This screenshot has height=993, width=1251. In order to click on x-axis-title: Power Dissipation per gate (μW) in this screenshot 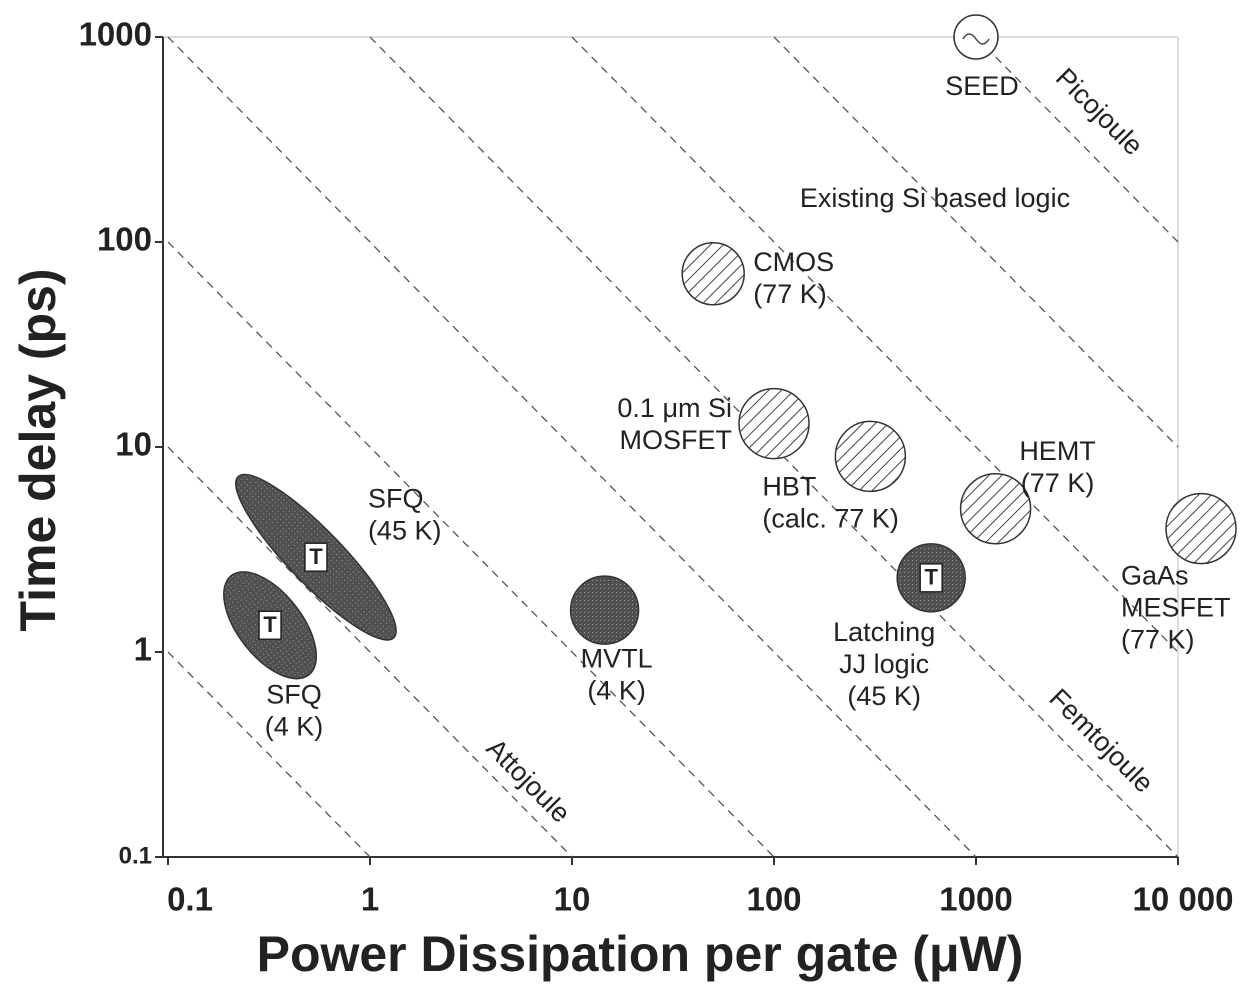, I will do `click(640, 954)`.